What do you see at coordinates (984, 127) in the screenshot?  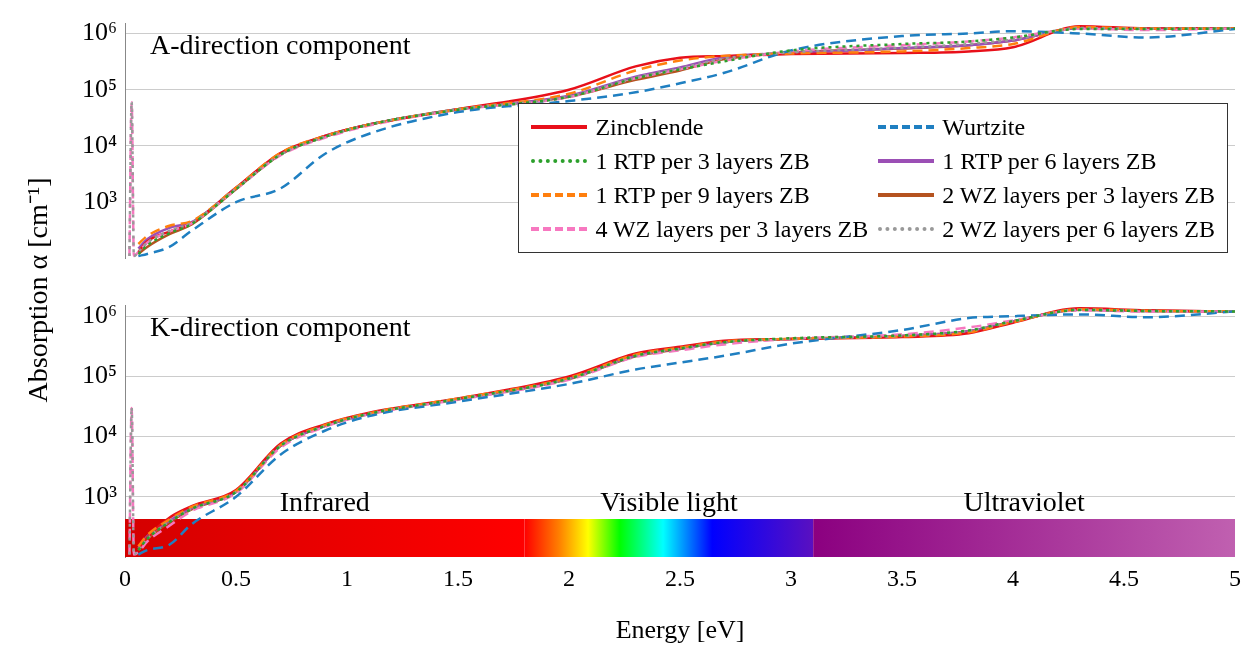 I see `legend-label: Wurtzite` at bounding box center [984, 127].